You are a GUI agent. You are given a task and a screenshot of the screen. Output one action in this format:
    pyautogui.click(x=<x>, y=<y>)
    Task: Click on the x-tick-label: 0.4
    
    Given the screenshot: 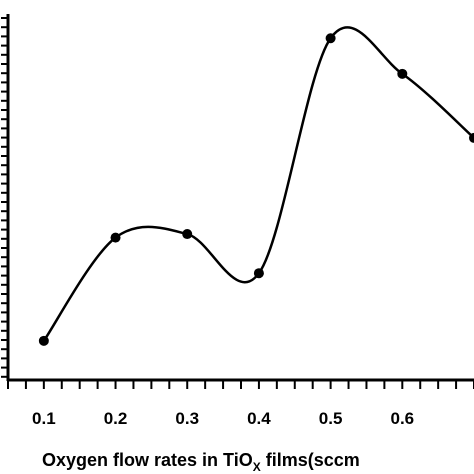 What is the action you would take?
    pyautogui.click(x=259, y=418)
    